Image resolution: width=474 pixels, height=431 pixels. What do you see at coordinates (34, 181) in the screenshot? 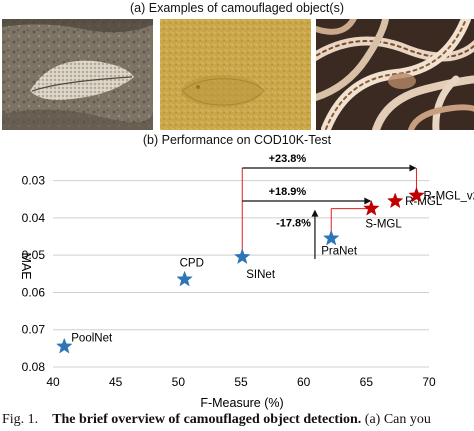
I see `y-tick-label: 0.03` at bounding box center [34, 181].